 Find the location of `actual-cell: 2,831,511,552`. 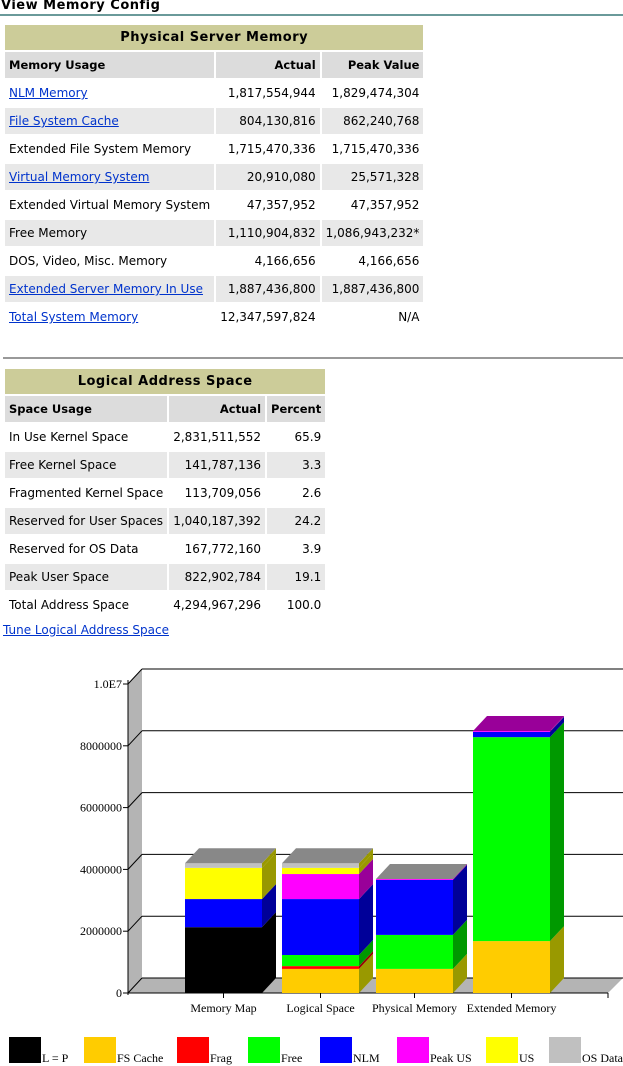

actual-cell: 2,831,511,552 is located at coordinates (217, 437).